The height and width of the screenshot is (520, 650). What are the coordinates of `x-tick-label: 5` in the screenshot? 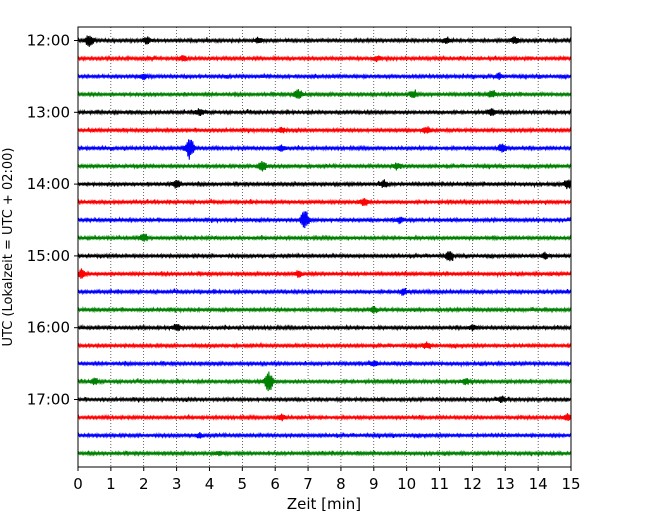 It's located at (243, 484).